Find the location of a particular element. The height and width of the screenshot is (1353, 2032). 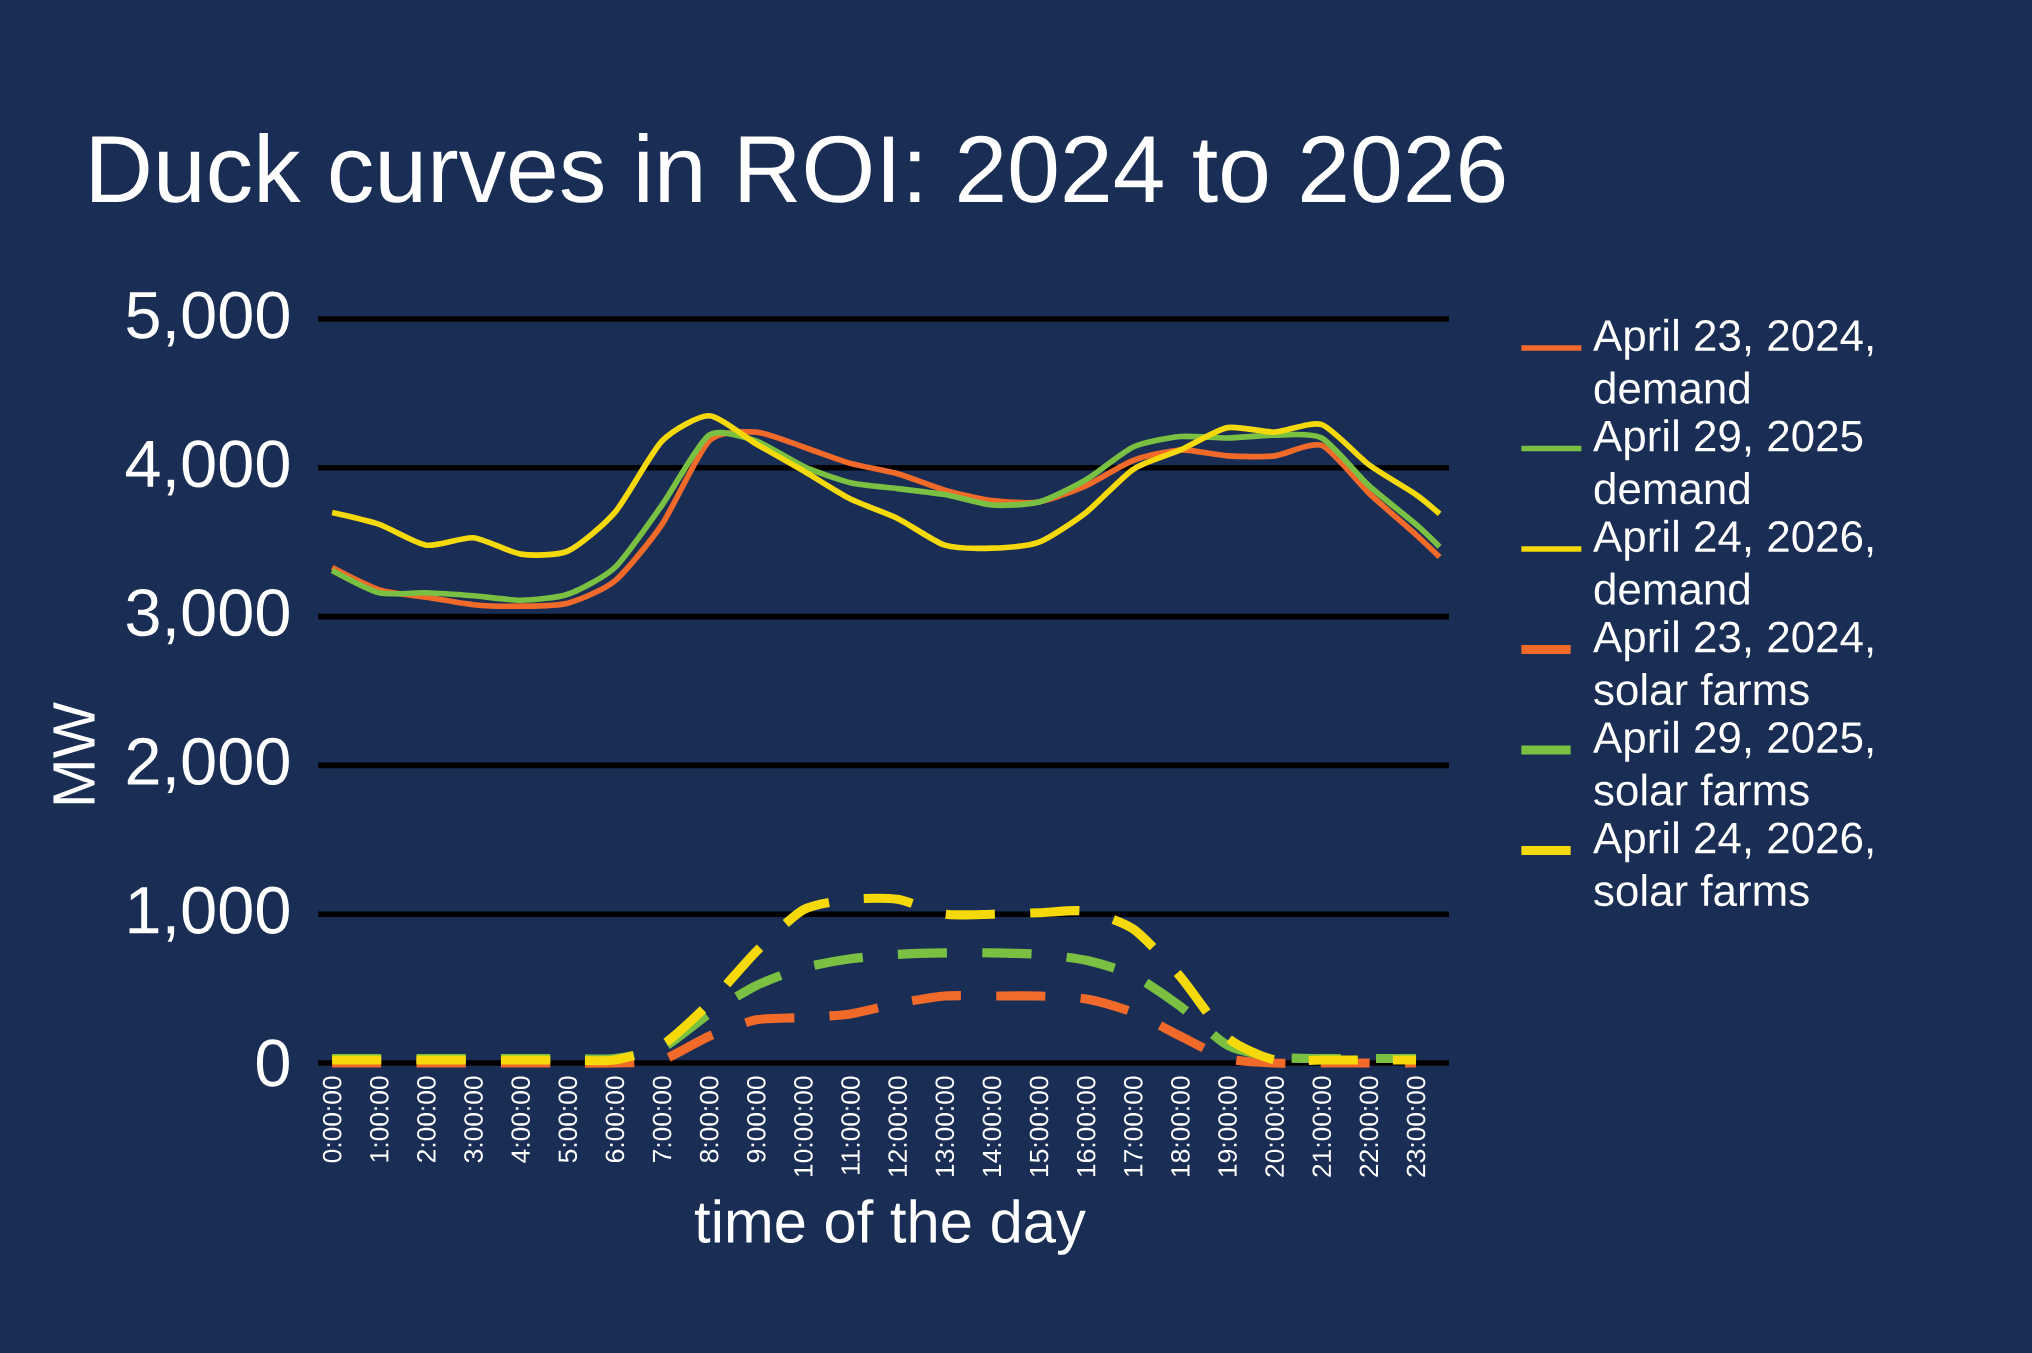

x-tick-label: 0:00:00 is located at coordinates (332, 1119).